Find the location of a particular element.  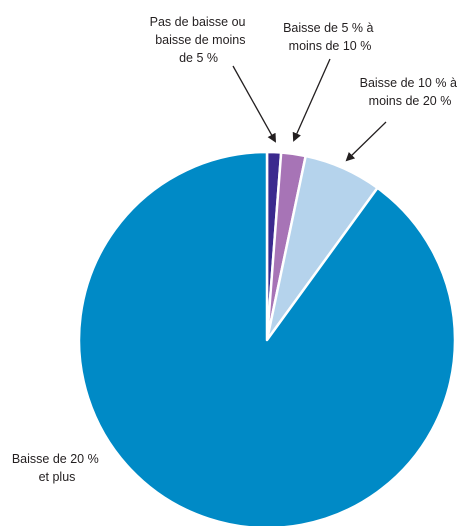

slice-label-2: Baisse de 10 % à moins de 20 % is located at coordinates (410, 92).